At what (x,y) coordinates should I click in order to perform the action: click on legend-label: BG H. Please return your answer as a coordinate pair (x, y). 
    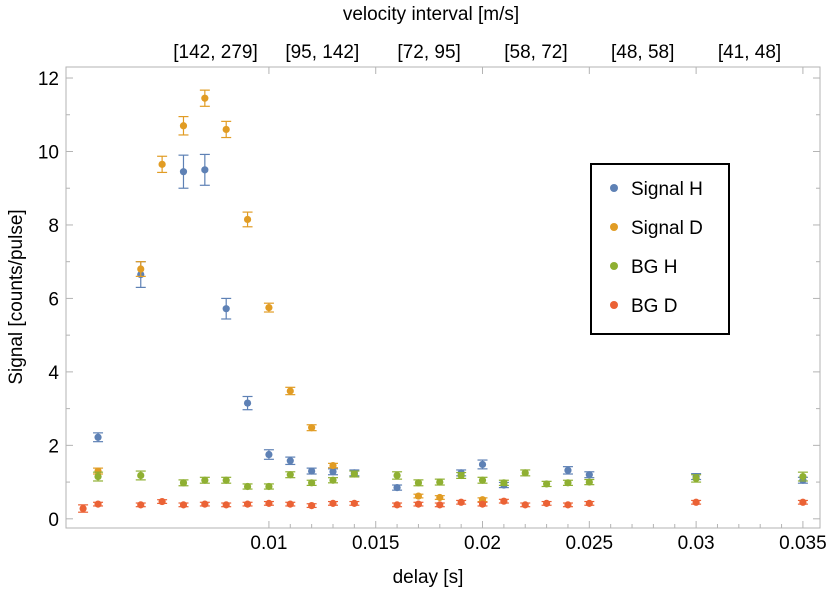
    Looking at the image, I should click on (654, 267).